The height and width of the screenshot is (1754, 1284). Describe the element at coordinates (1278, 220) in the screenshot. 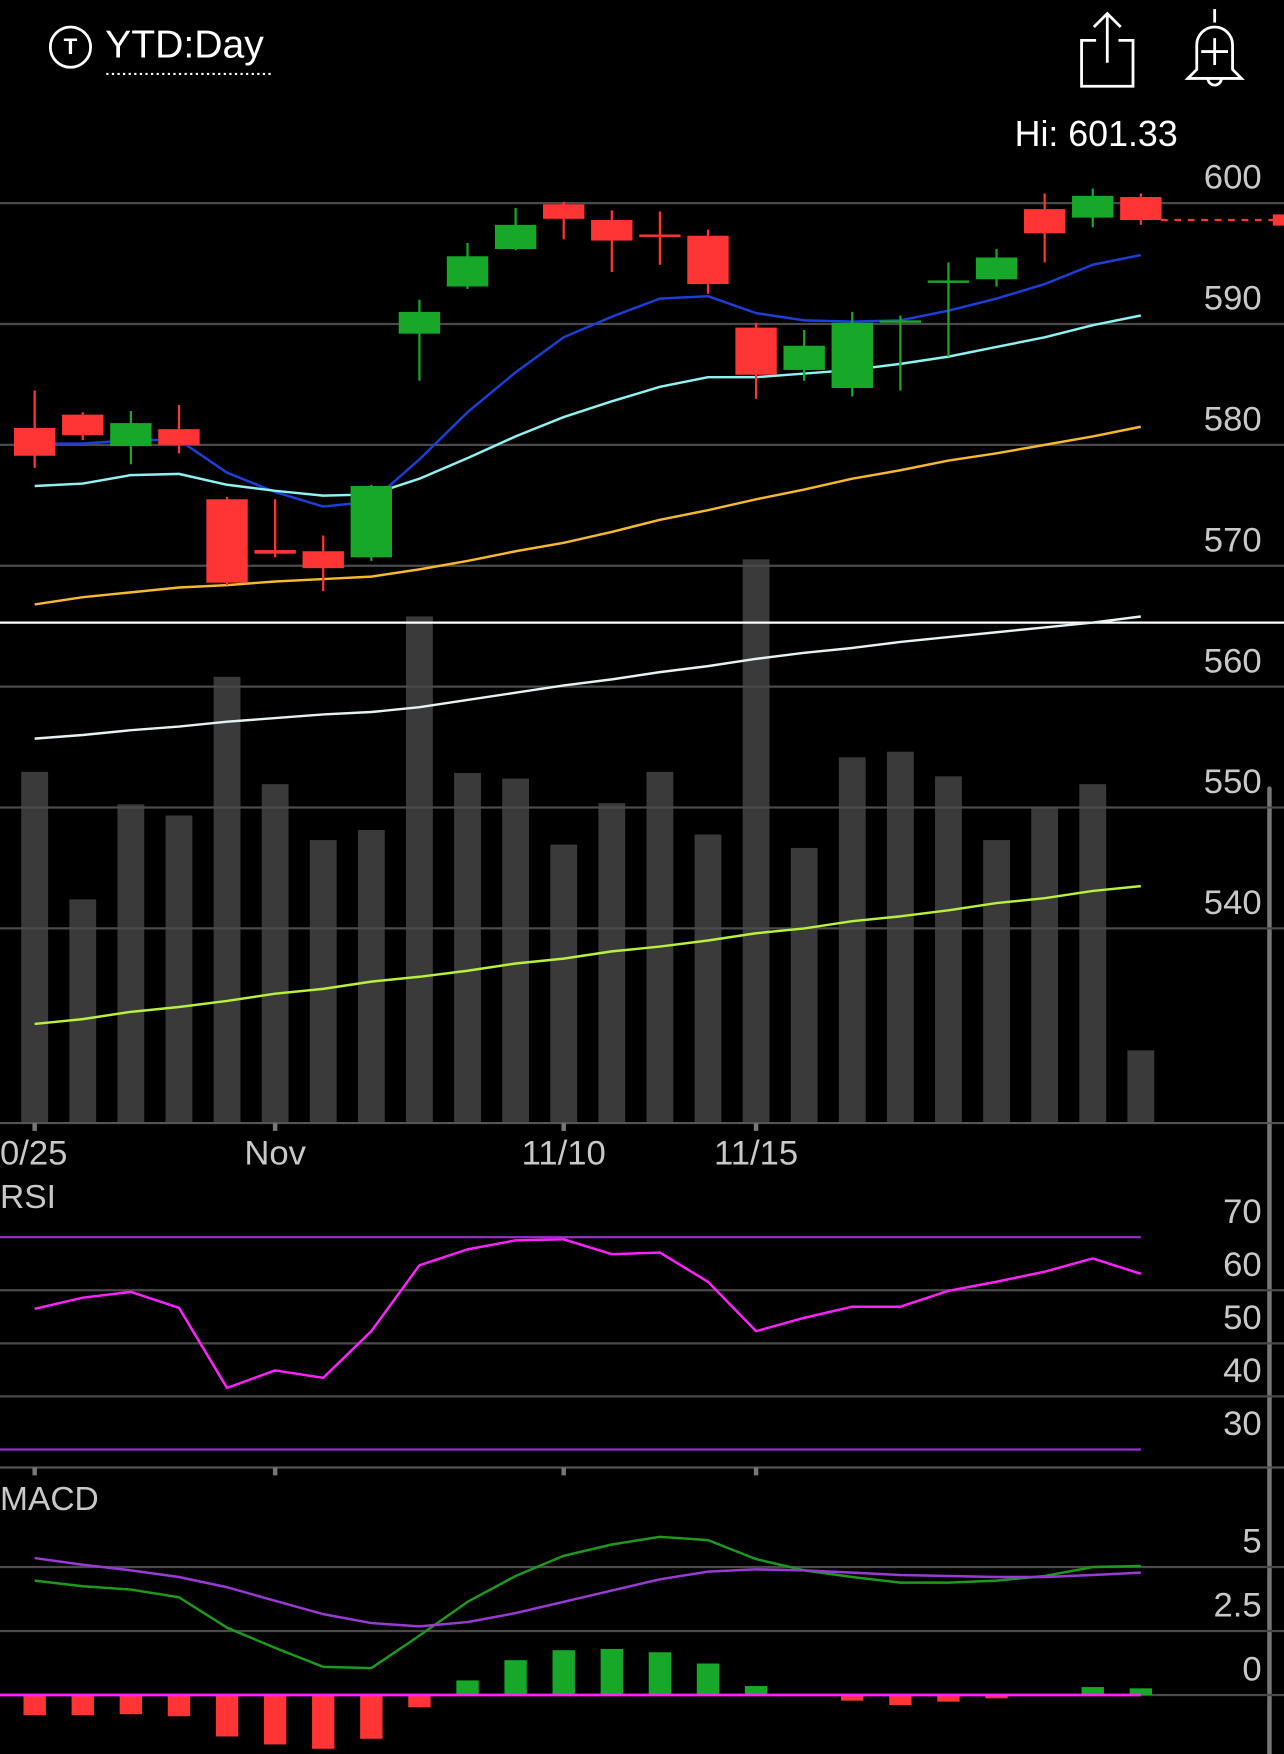

I see `last-price-marker` at that location.